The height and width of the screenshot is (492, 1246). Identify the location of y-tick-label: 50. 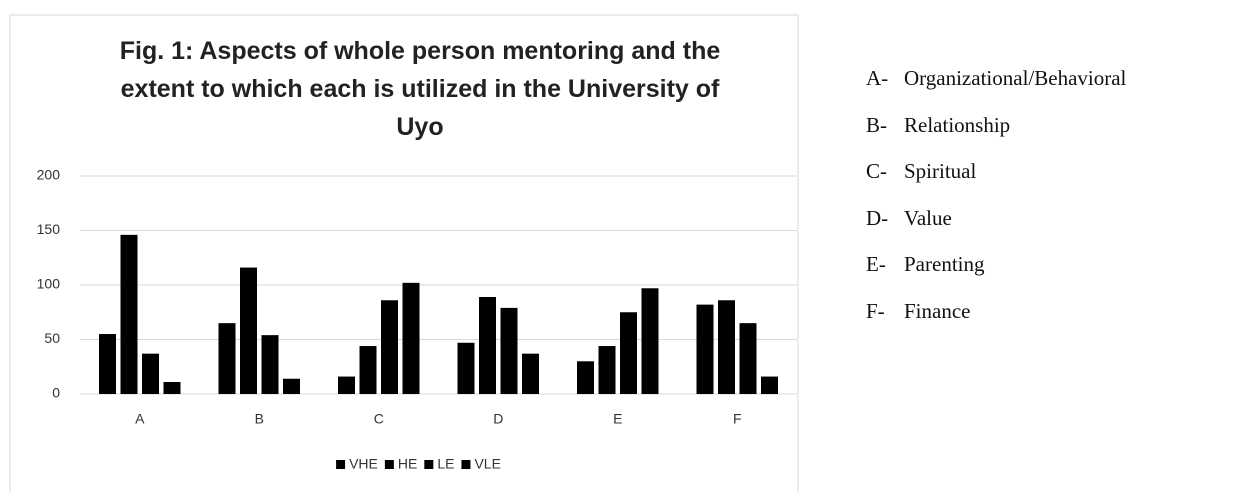
(52, 338).